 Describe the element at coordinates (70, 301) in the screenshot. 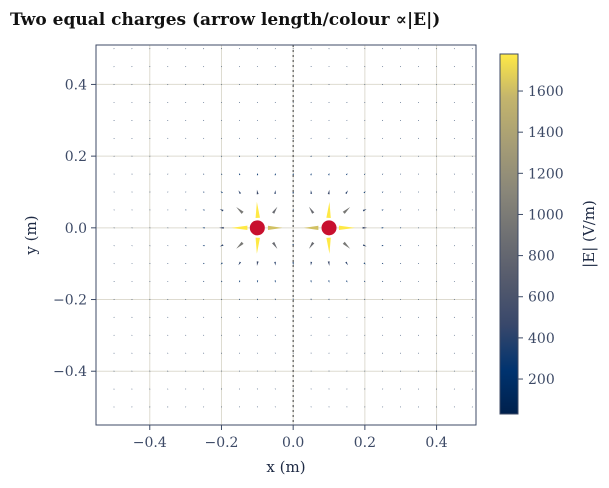

I see `y-tick-label: −0.2` at that location.